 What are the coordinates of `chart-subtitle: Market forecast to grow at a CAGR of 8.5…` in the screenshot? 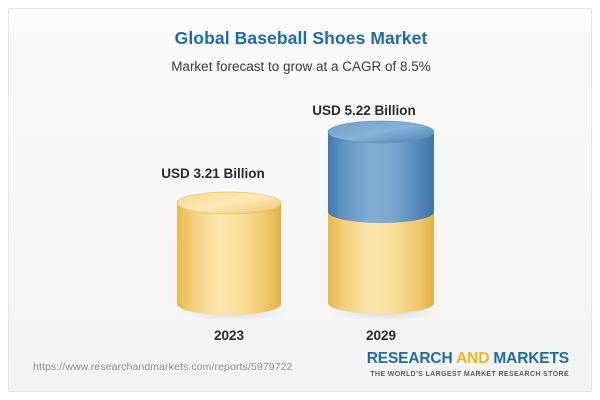 It's located at (301, 66).